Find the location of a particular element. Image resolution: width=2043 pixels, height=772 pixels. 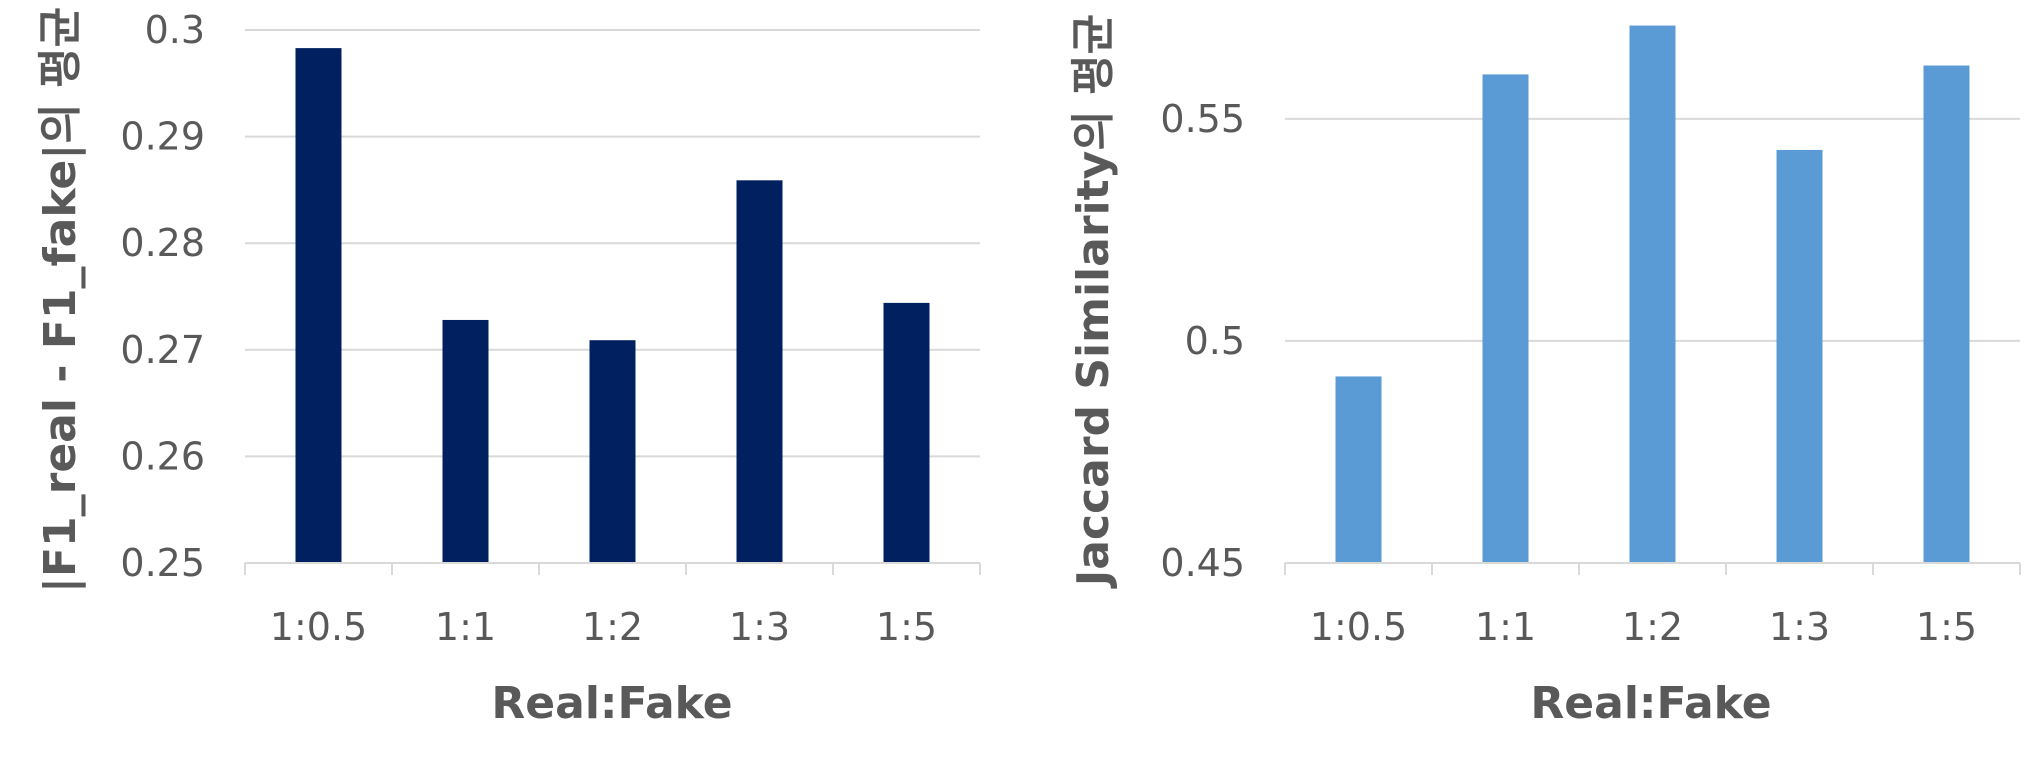

left-y-tick-label: 0.25 is located at coordinates (162, 563).